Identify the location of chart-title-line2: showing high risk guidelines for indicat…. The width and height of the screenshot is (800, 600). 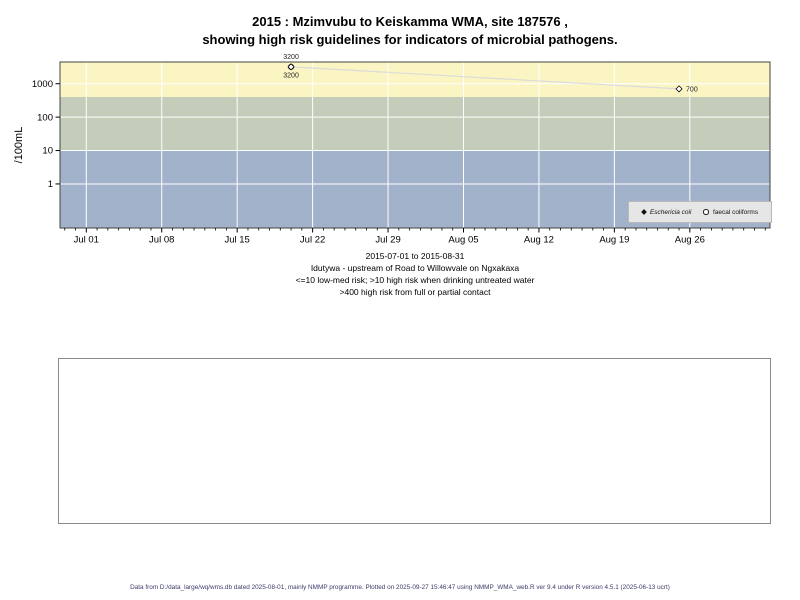
(410, 39).